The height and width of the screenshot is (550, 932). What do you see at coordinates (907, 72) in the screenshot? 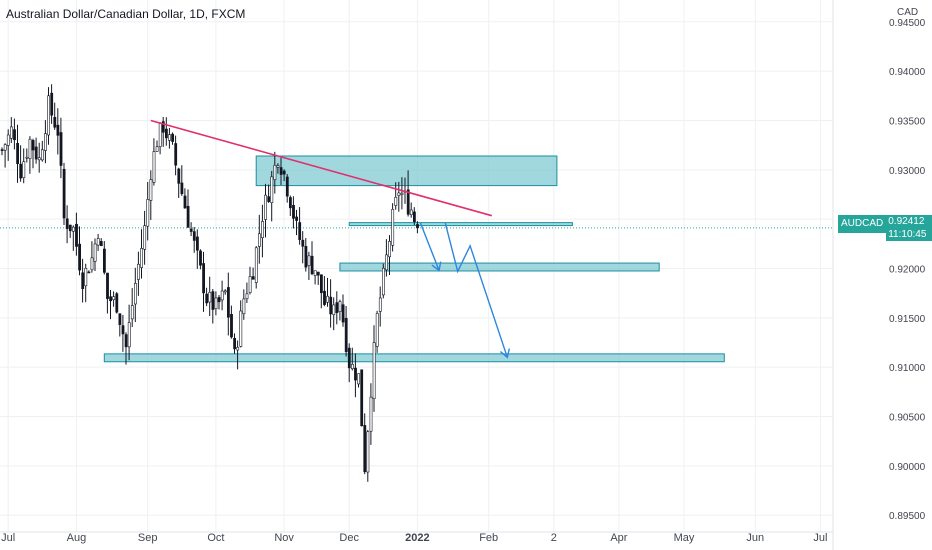
I see `y-tick-label: 0.94000` at bounding box center [907, 72].